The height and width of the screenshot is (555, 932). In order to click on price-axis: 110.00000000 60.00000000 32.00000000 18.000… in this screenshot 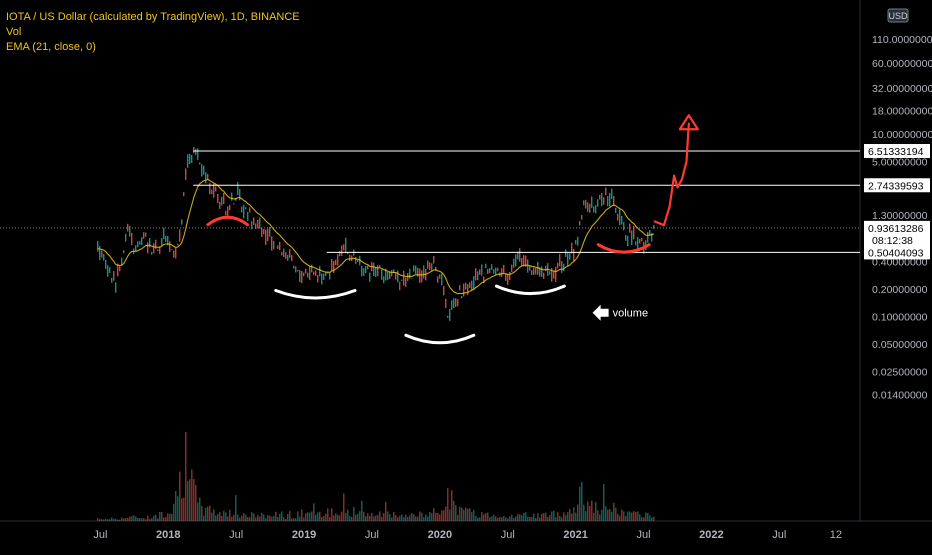, I will do `click(898, 204)`.